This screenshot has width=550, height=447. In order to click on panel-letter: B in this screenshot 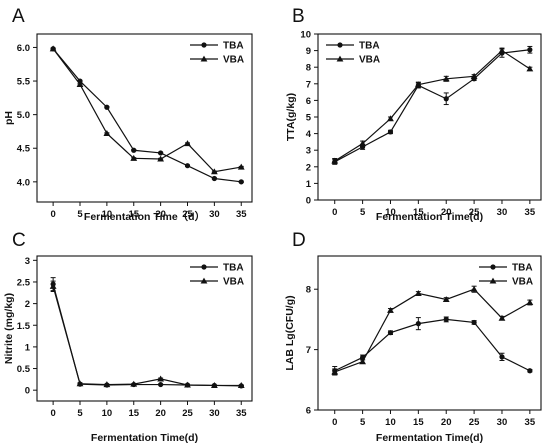, I will do `click(298, 16)`.